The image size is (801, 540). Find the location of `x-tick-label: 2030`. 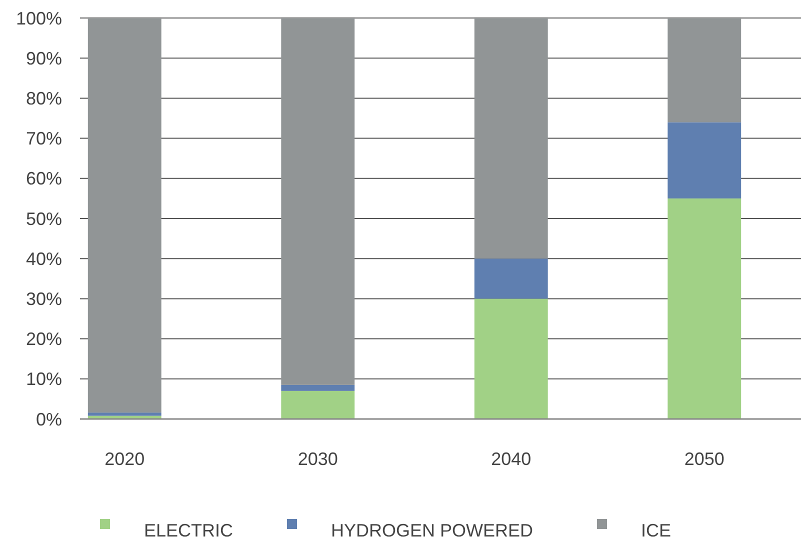

x-tick-label: 2030 is located at coordinates (318, 459).